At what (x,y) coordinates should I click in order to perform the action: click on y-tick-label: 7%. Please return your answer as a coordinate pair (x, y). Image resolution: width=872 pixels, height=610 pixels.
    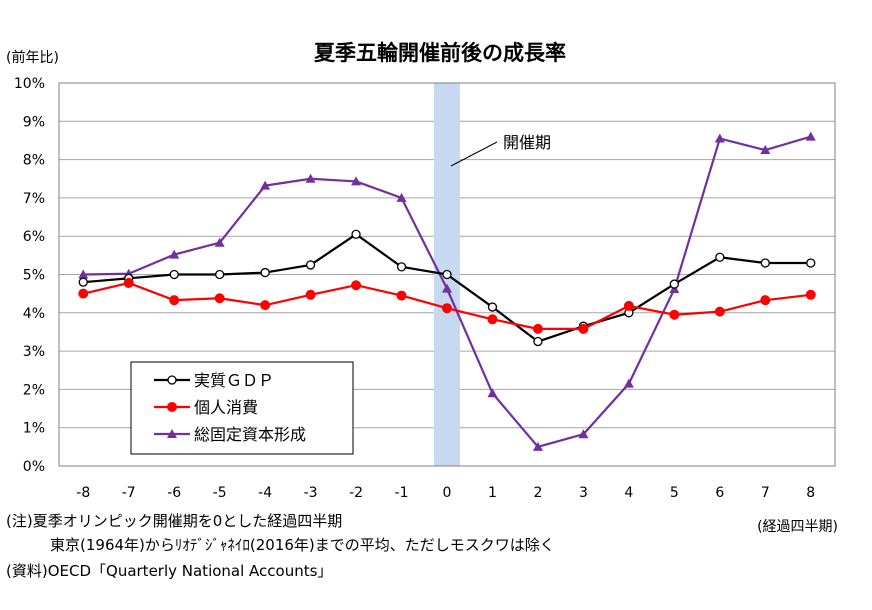
    Looking at the image, I should click on (34, 199).